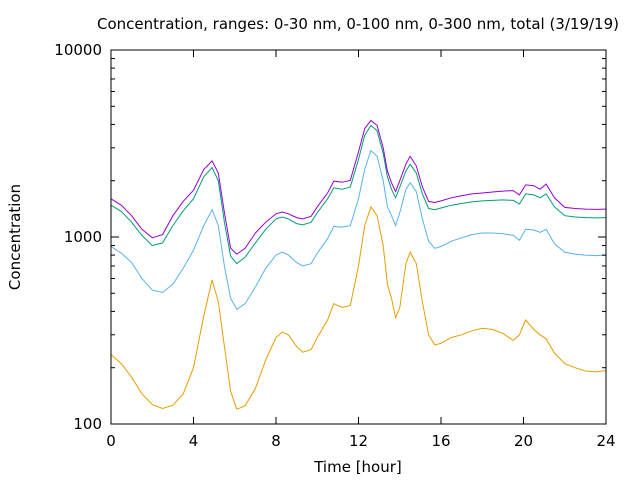  What do you see at coordinates (194, 441) in the screenshot?
I see `x-tick-label: 4` at bounding box center [194, 441].